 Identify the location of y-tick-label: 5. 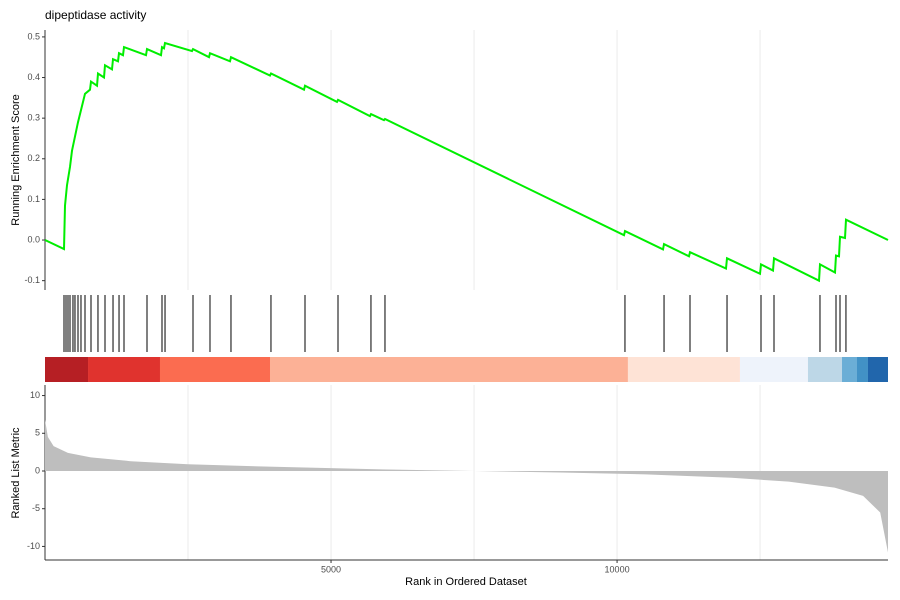
(37, 433).